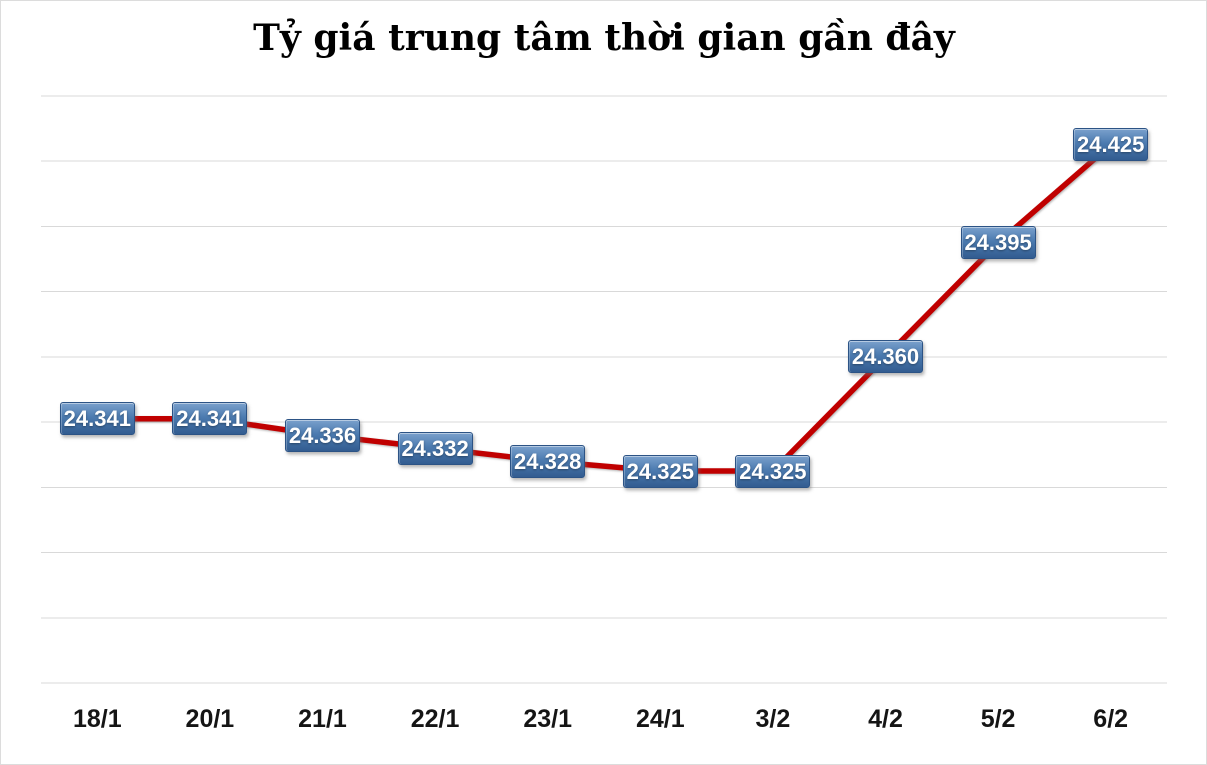 Image resolution: width=1207 pixels, height=765 pixels. Describe the element at coordinates (322, 719) in the screenshot. I see `x-axis-label: 21/1` at that location.